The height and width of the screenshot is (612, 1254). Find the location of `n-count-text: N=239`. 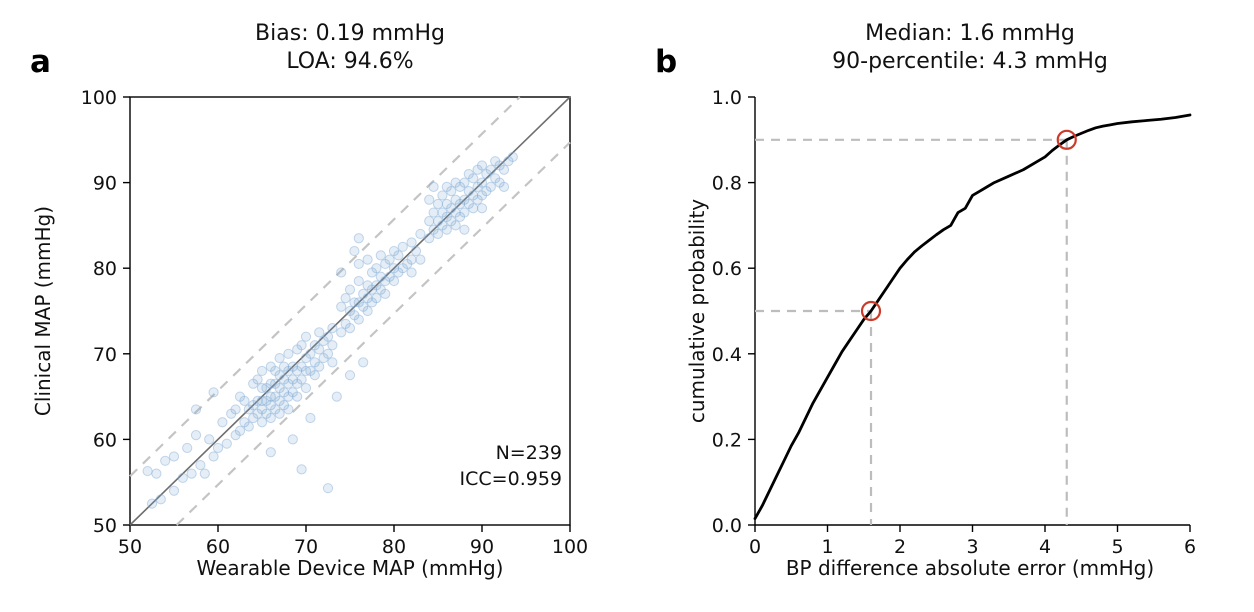

n-count-text: N=239 is located at coordinates (528, 453).